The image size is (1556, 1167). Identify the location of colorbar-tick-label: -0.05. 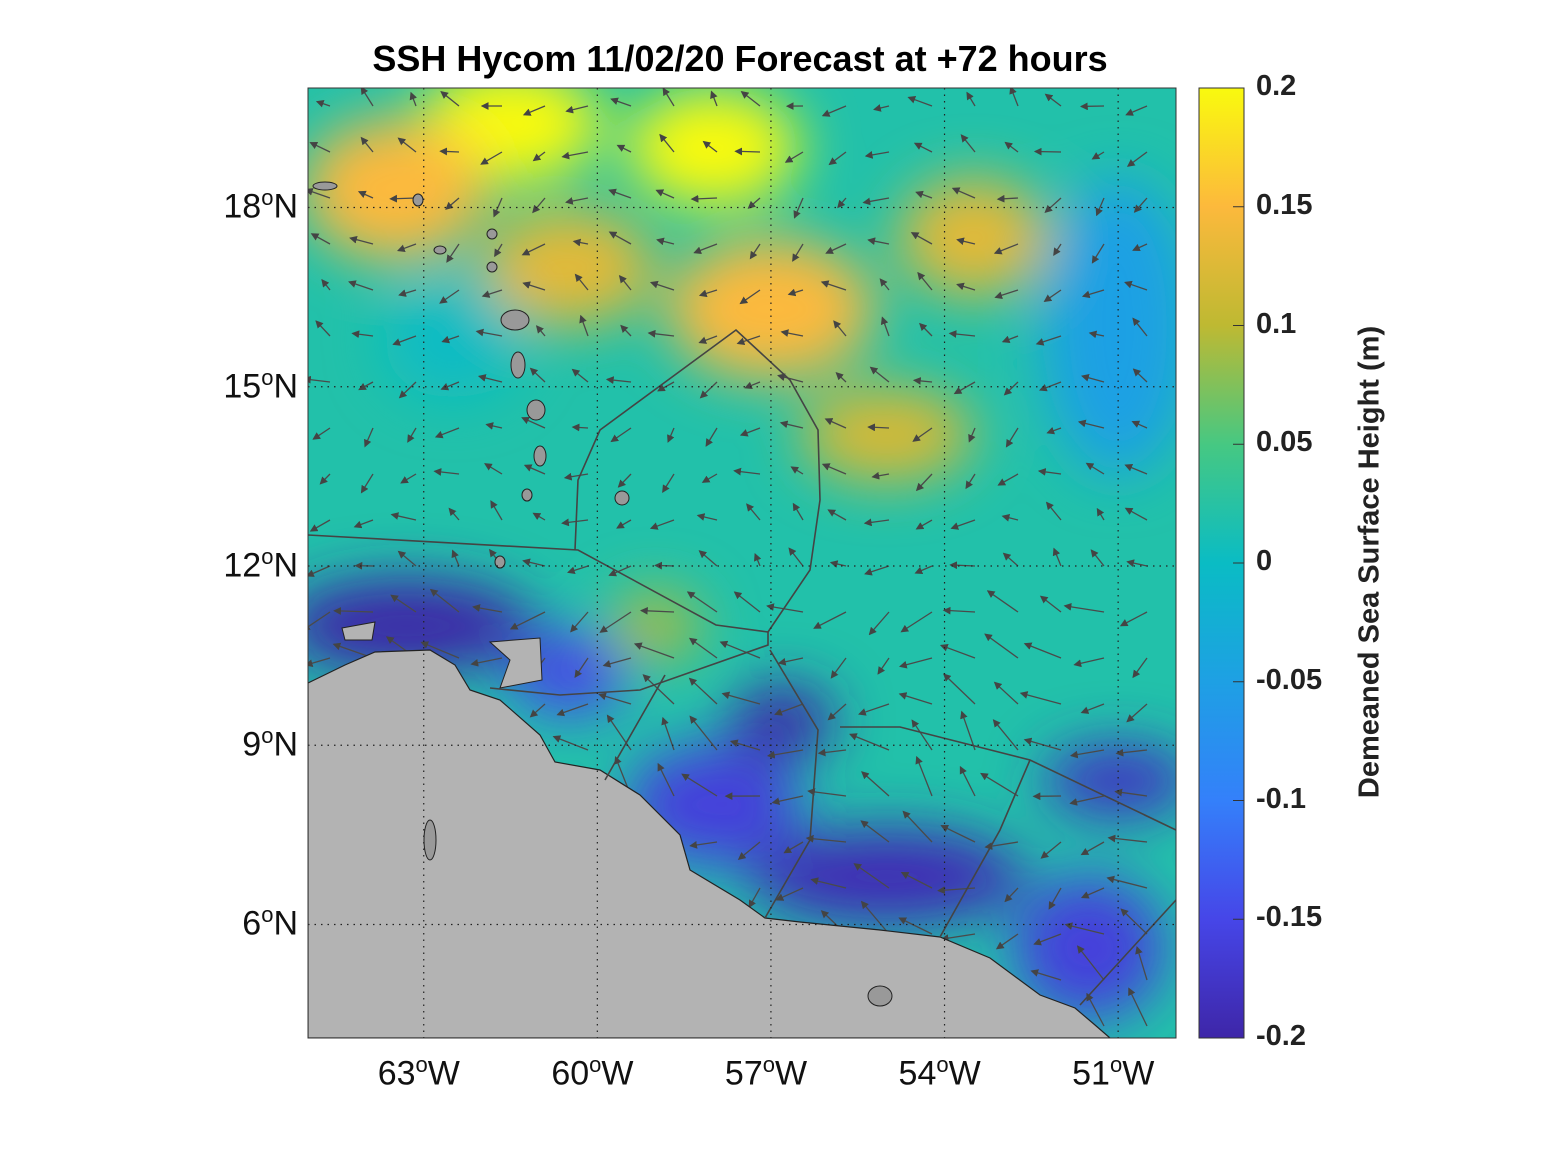
(1289, 679).